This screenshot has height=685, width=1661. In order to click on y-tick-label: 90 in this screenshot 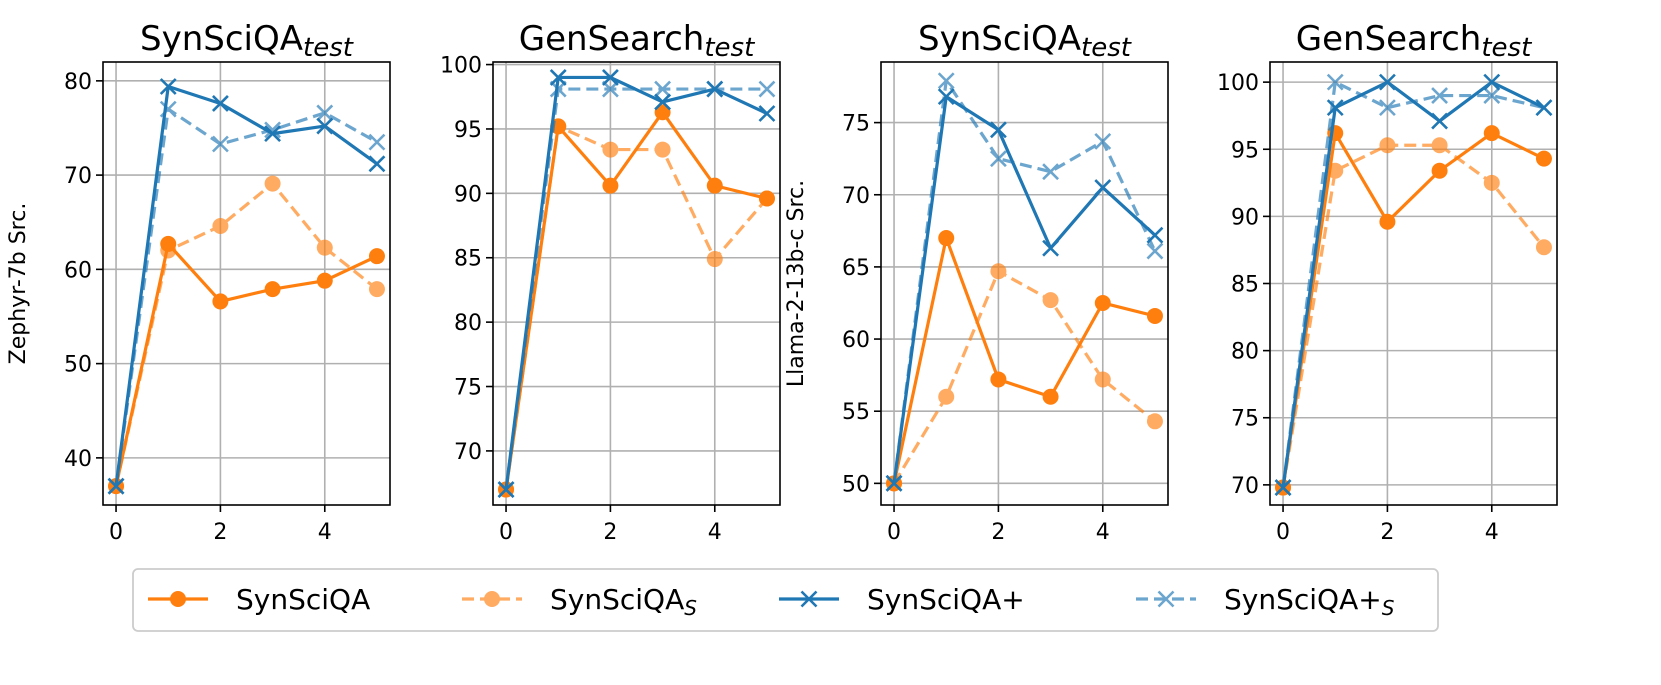, I will do `click(1245, 217)`.